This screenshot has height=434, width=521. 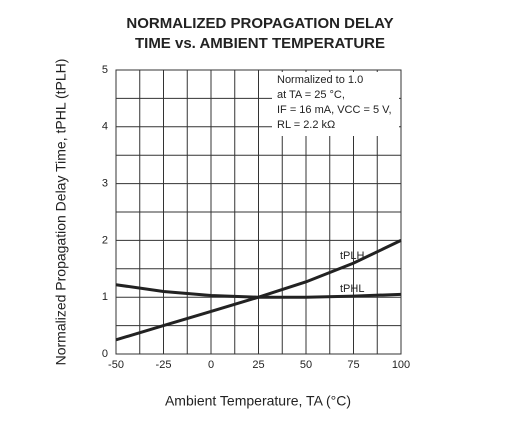 I want to click on x-tick-label: 25, so click(x=258, y=365).